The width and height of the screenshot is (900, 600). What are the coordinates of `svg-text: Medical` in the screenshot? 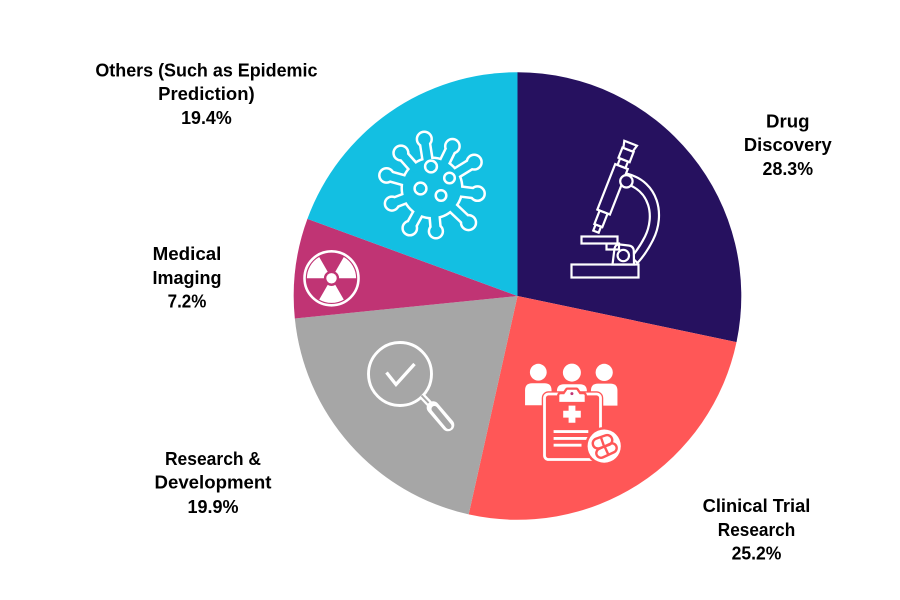 It's located at (187, 254).